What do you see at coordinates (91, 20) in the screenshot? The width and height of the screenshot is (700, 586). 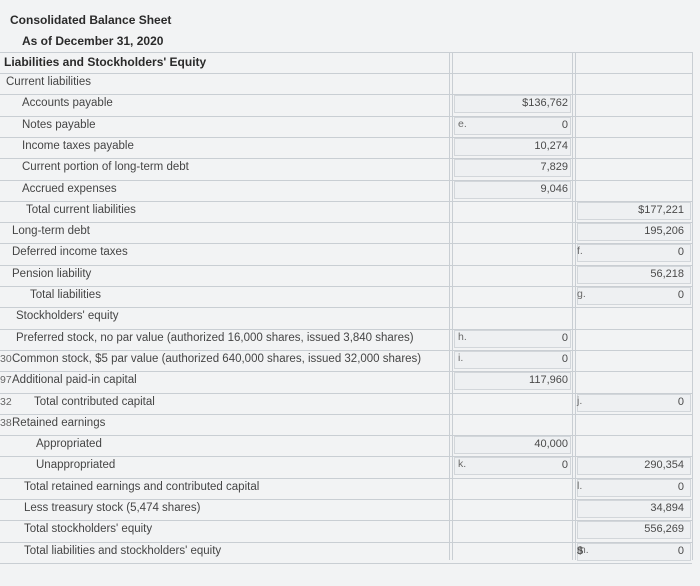 I see `sheet-title: Consolidated Balance Sheet` at bounding box center [91, 20].